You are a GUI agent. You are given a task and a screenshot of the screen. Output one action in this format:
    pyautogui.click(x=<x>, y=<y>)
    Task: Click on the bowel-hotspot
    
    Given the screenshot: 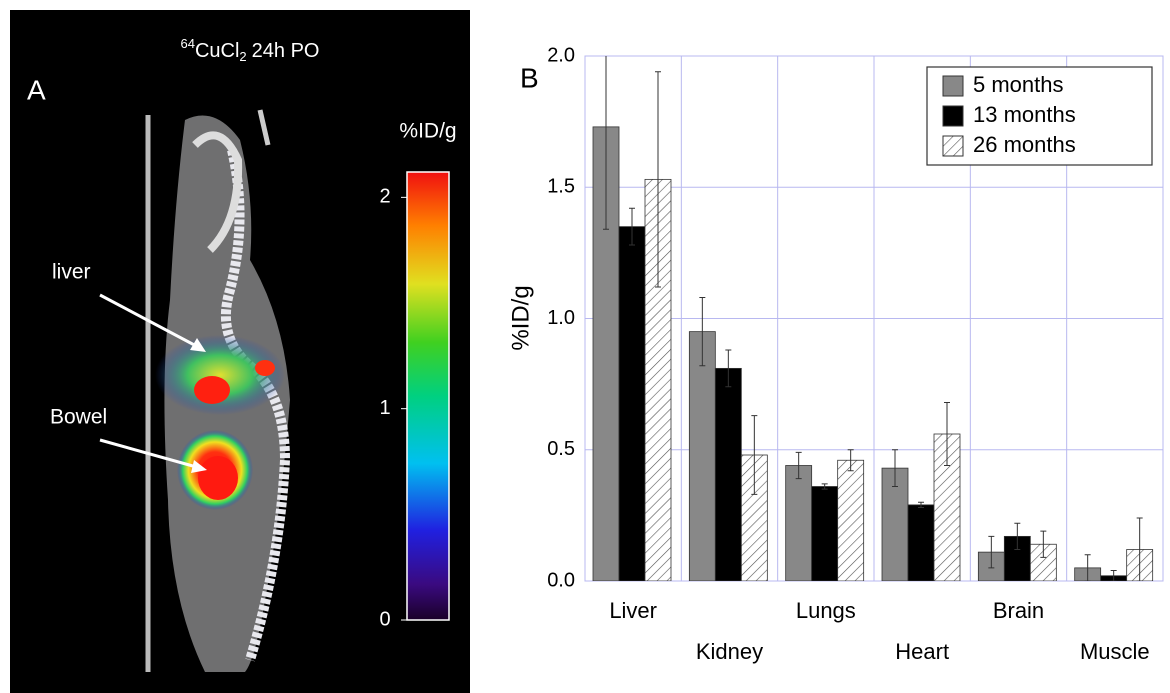 What is the action you would take?
    pyautogui.click(x=218, y=478)
    